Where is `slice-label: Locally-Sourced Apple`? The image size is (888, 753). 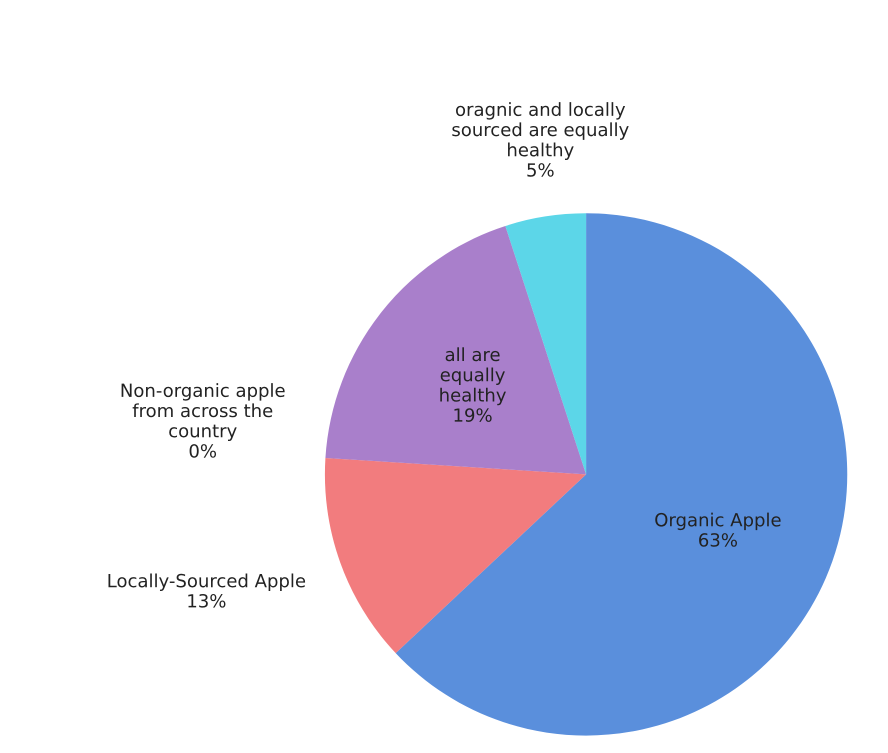 slice-label: Locally-Sourced Apple is located at coordinates (207, 582).